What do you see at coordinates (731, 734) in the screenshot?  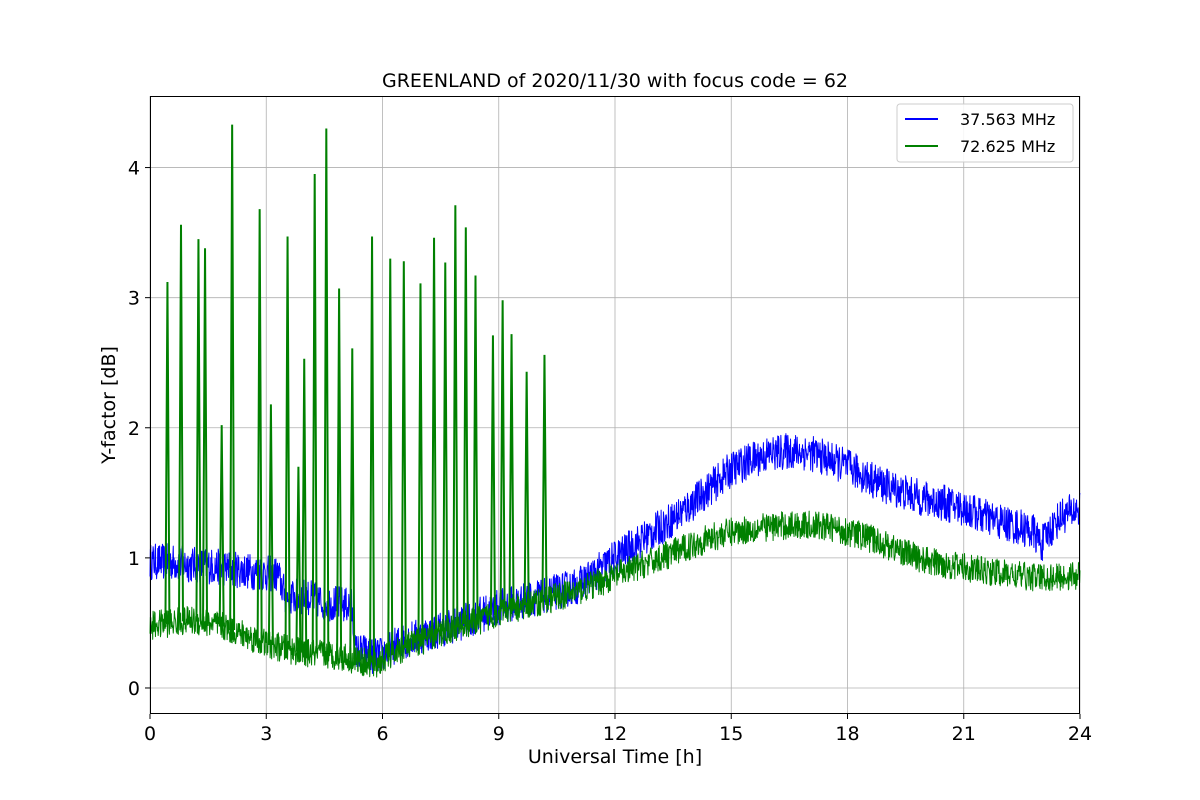 I see `x-tick-label: 15` at bounding box center [731, 734].